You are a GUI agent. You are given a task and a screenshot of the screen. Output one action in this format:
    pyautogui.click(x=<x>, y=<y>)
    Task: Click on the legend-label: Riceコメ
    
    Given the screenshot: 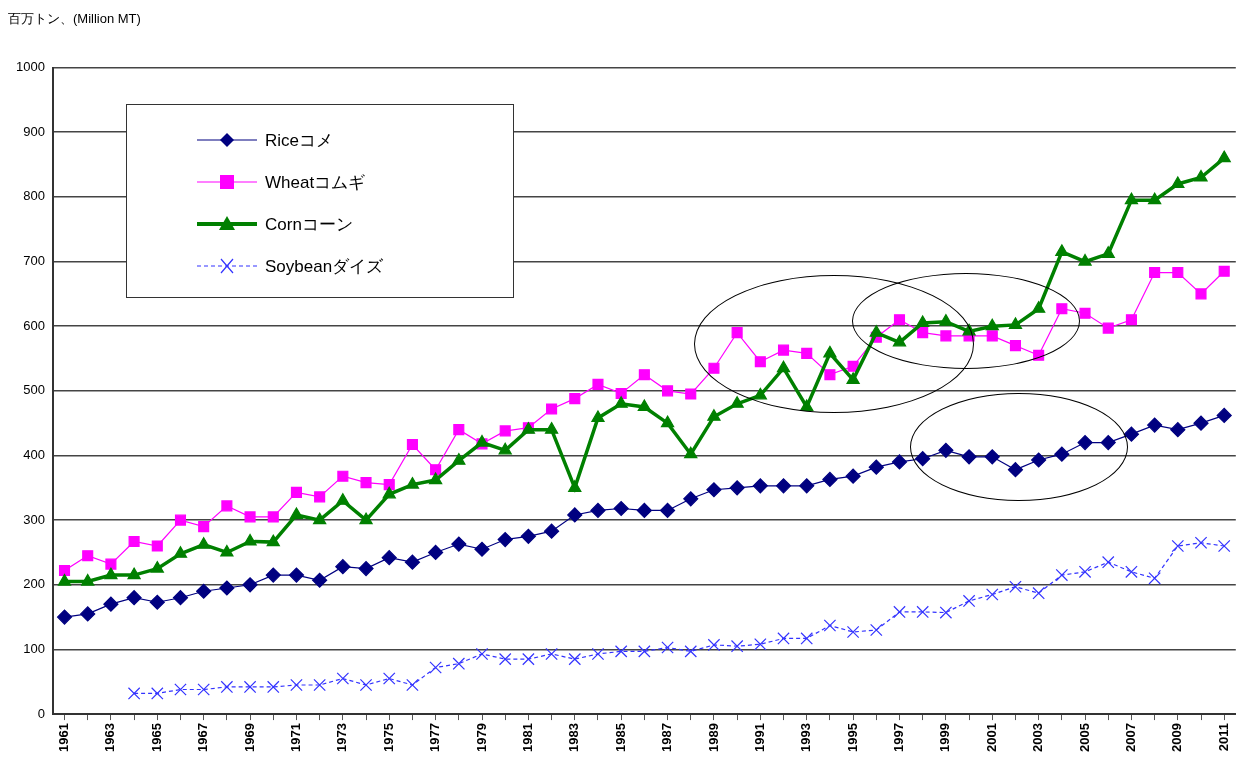 What is the action you would take?
    pyautogui.click(x=299, y=140)
    